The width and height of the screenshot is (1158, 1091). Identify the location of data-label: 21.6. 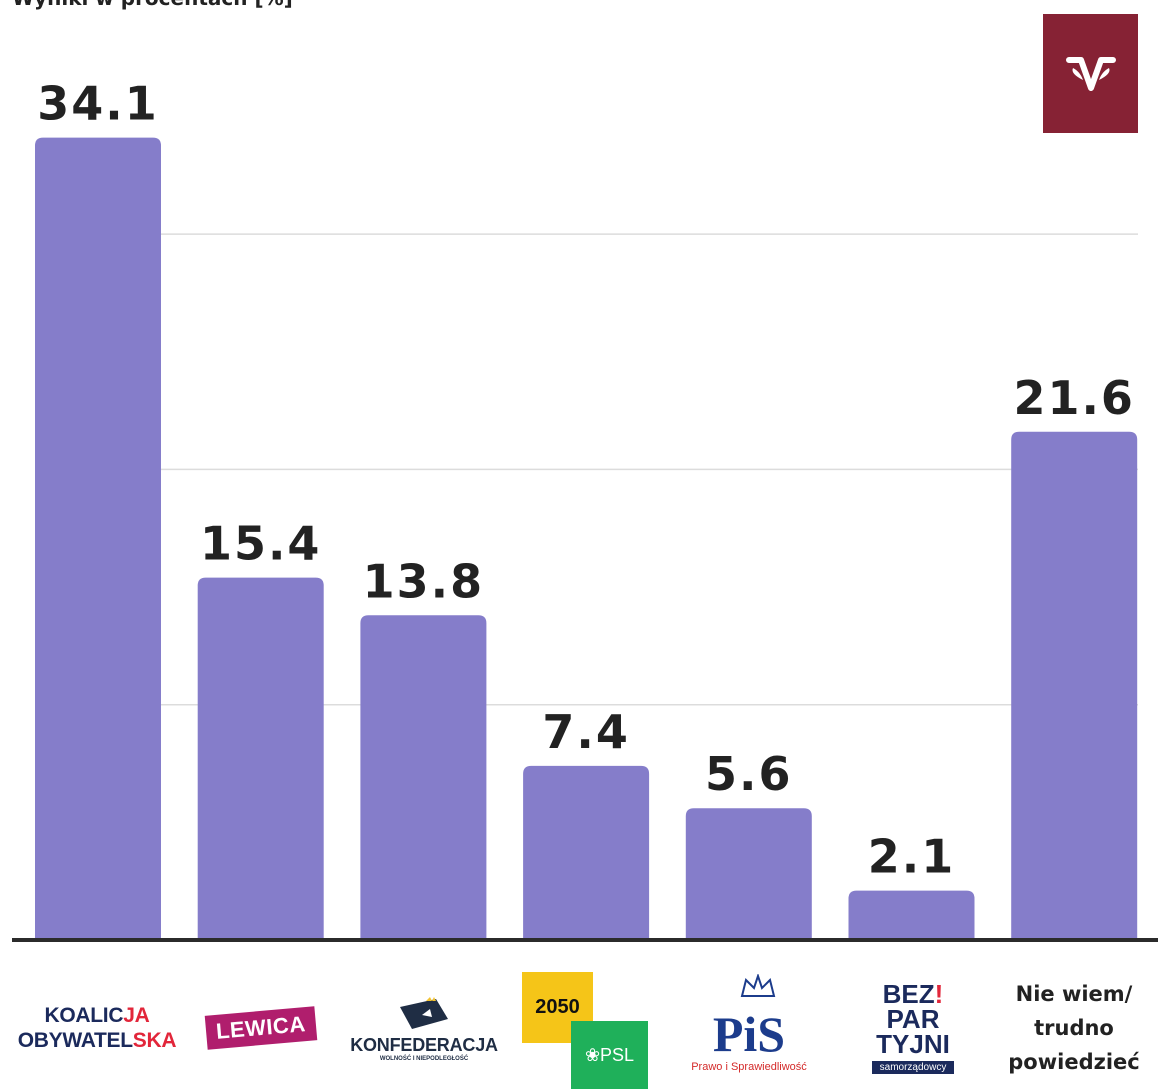
(1074, 398).